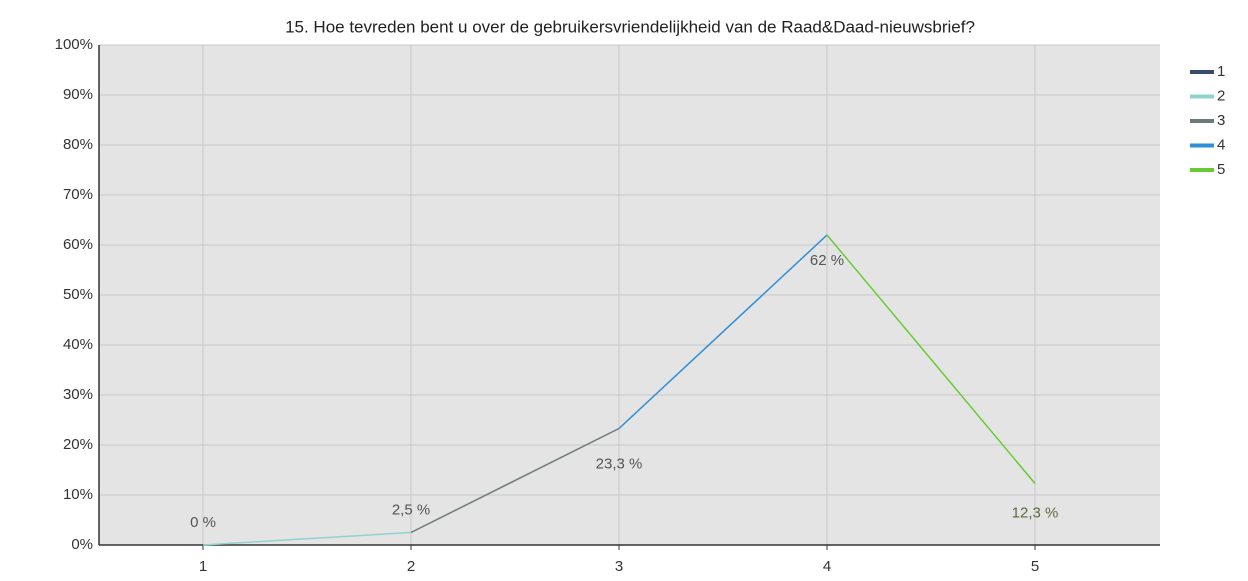 The height and width of the screenshot is (581, 1248). I want to click on x-tick-label: 4, so click(827, 566).